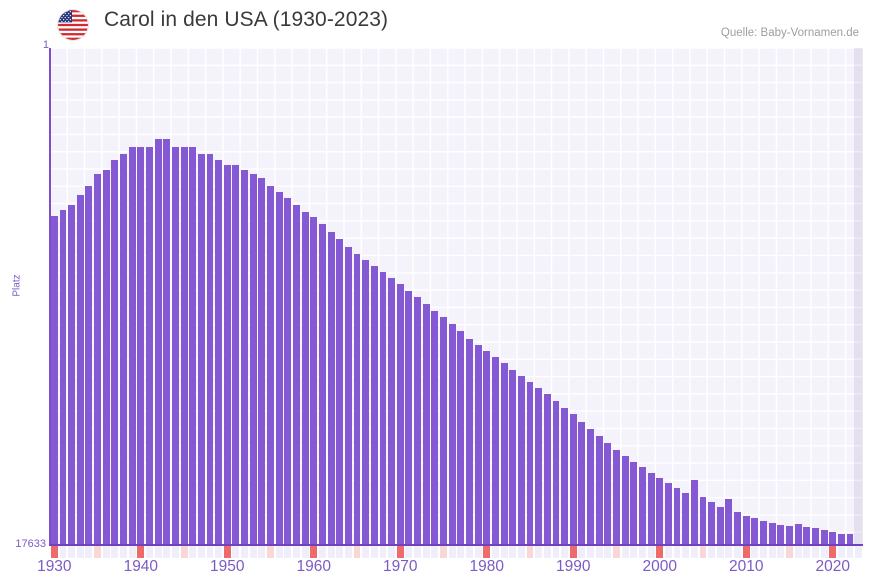 The height and width of the screenshot is (587, 873). Describe the element at coordinates (841, 552) in the screenshot. I see `x-tick-minor-2021` at that location.